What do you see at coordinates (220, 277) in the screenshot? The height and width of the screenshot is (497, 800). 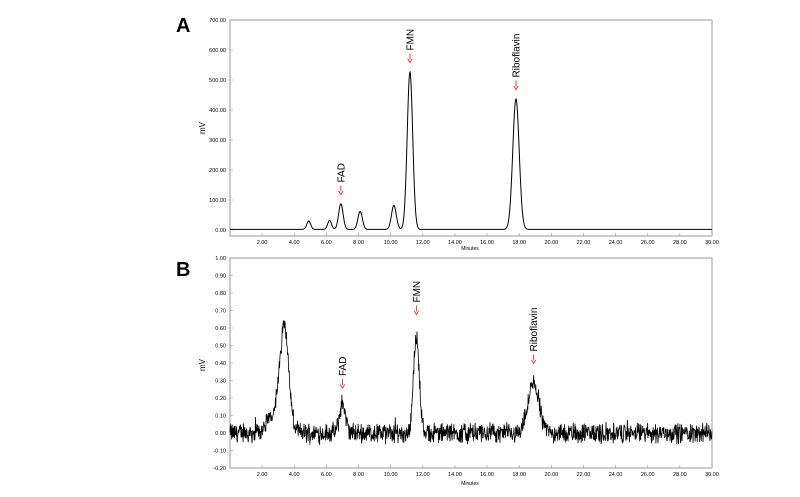 I see `y-tick-label: 0.90` at bounding box center [220, 277].